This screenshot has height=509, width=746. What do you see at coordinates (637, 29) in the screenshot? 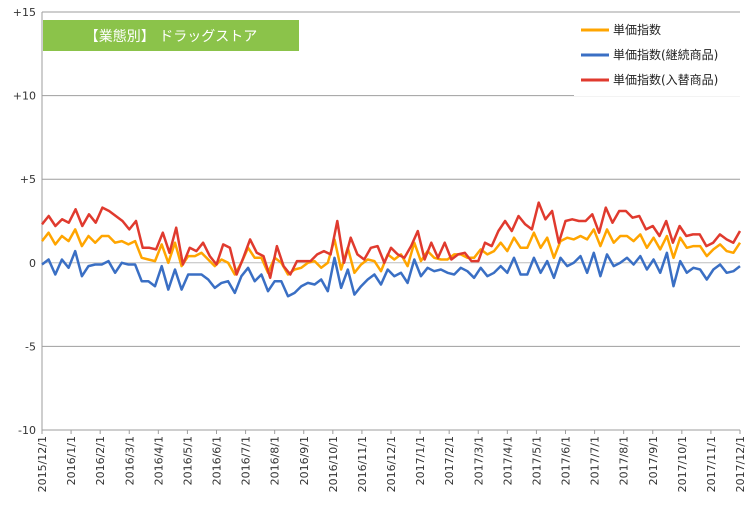
I see `legend-label-1: 単価指数` at bounding box center [637, 29].